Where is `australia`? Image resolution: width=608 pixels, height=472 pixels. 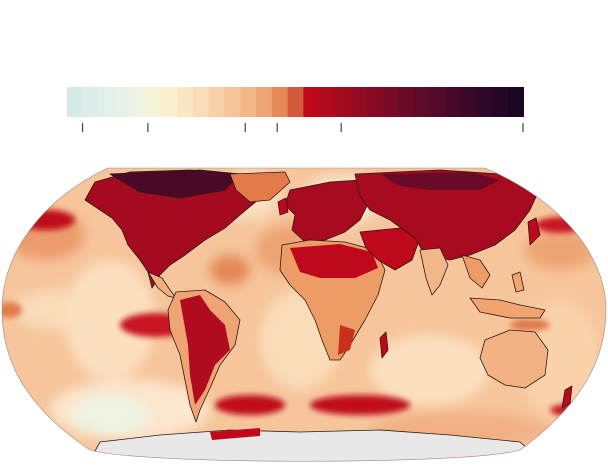 australia is located at coordinates (514, 359).